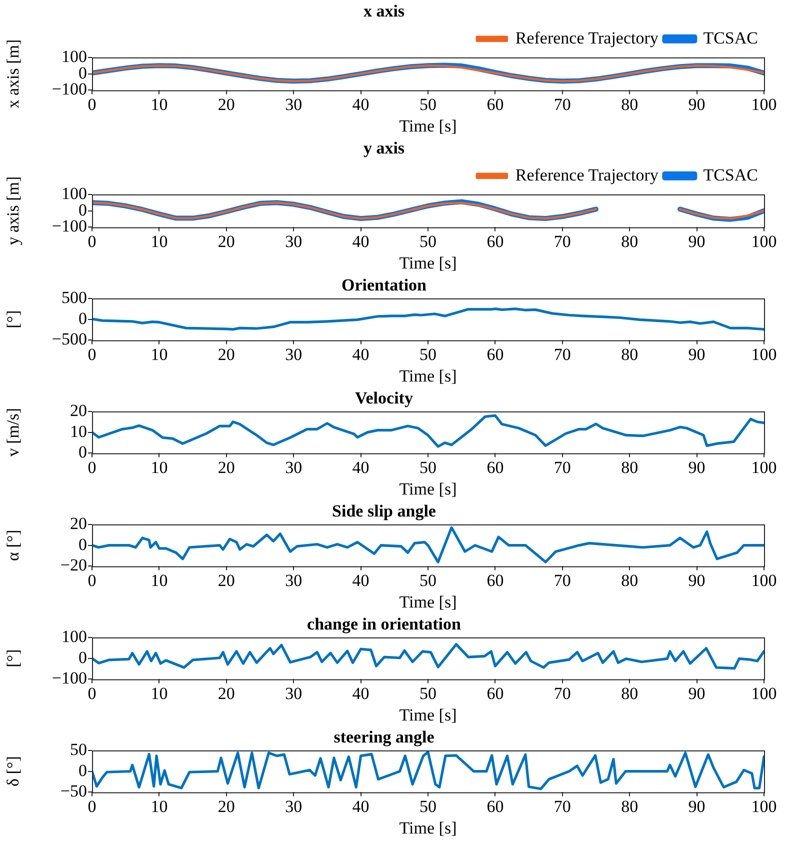  Describe the element at coordinates (13, 771) in the screenshot. I see `y-axis-title: δ [°]` at that location.